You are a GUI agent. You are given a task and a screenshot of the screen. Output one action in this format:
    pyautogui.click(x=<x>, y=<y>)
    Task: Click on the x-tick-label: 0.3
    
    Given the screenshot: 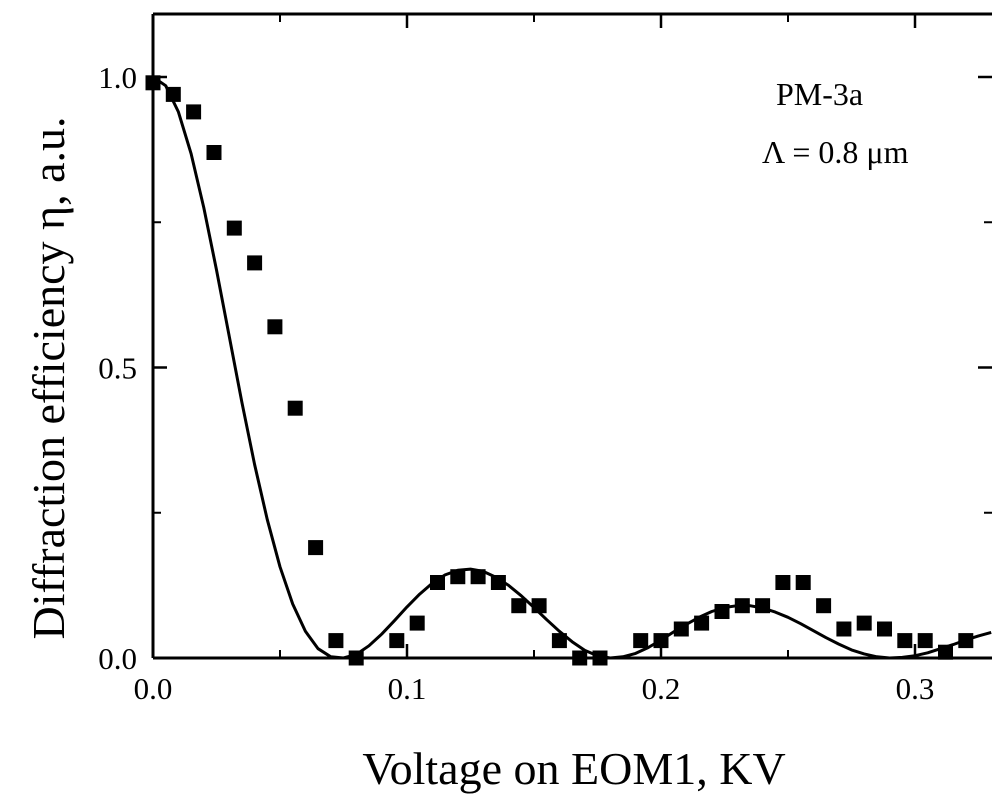 What is the action you would take?
    pyautogui.click(x=915, y=688)
    